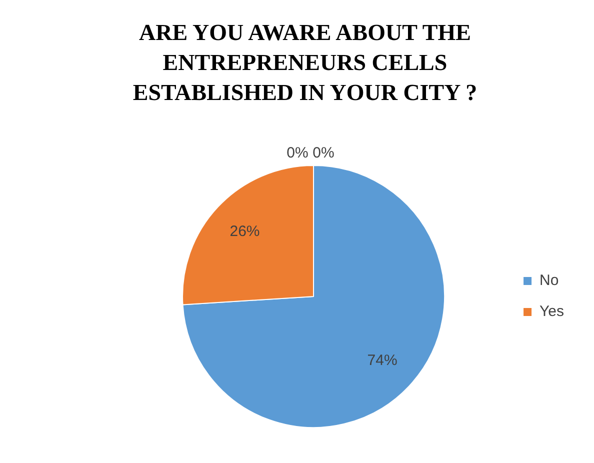  What do you see at coordinates (552, 311) in the screenshot?
I see `legend-label: Yes` at bounding box center [552, 311].